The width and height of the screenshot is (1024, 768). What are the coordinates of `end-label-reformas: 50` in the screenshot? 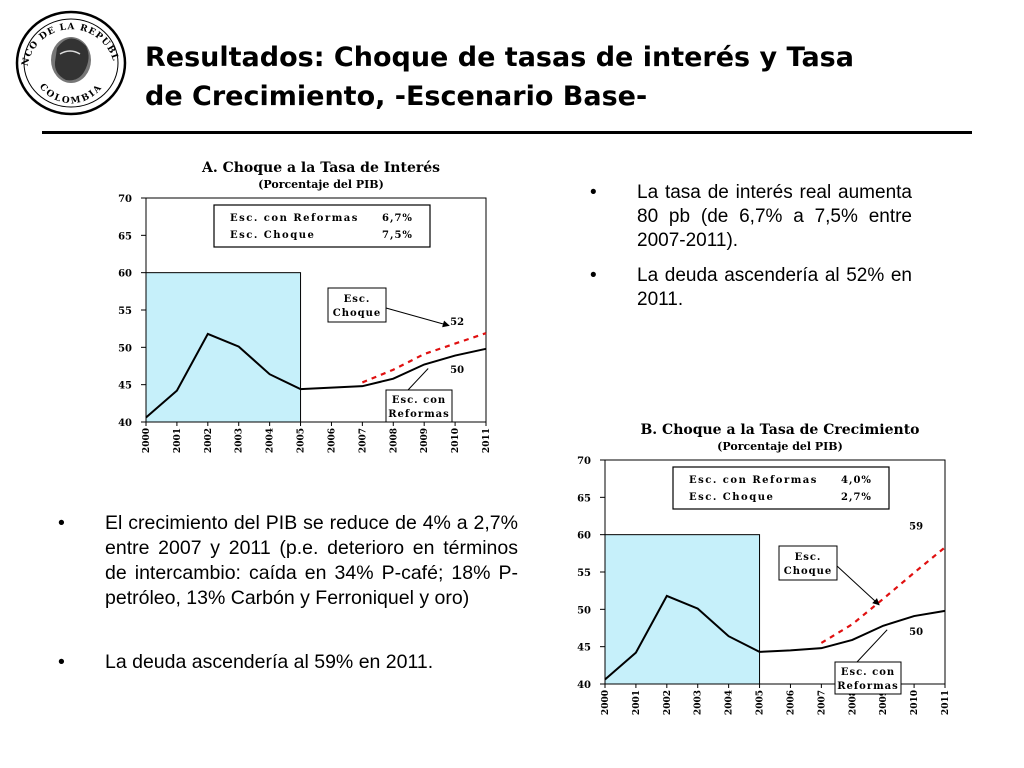 It's located at (457, 370).